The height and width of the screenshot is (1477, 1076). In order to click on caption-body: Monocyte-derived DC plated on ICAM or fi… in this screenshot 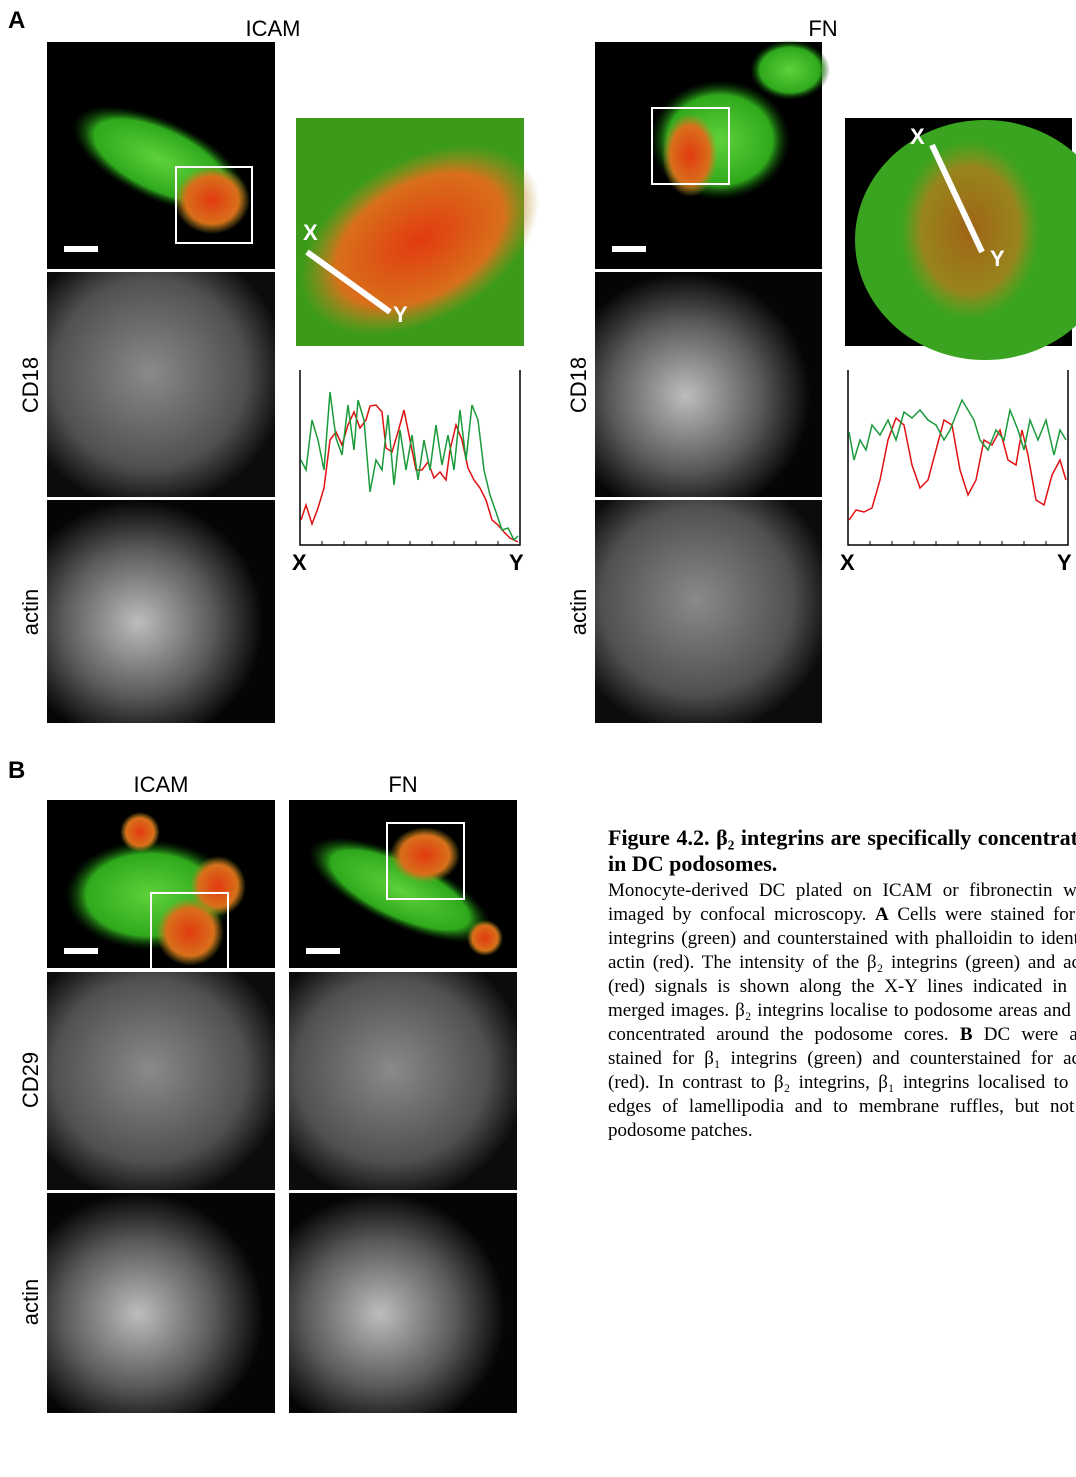, I will do `click(842, 1011)`.